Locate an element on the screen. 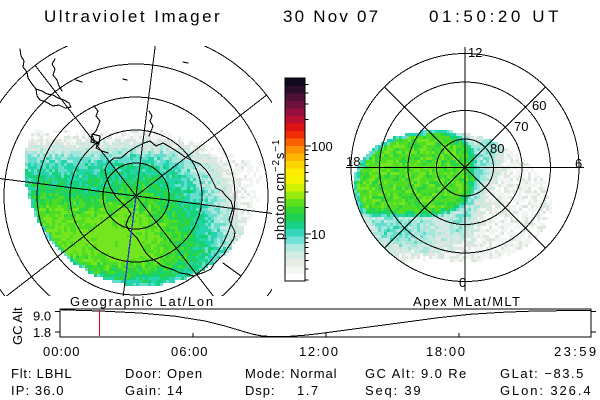  svg-text: IP: 36.0 is located at coordinates (38, 390).